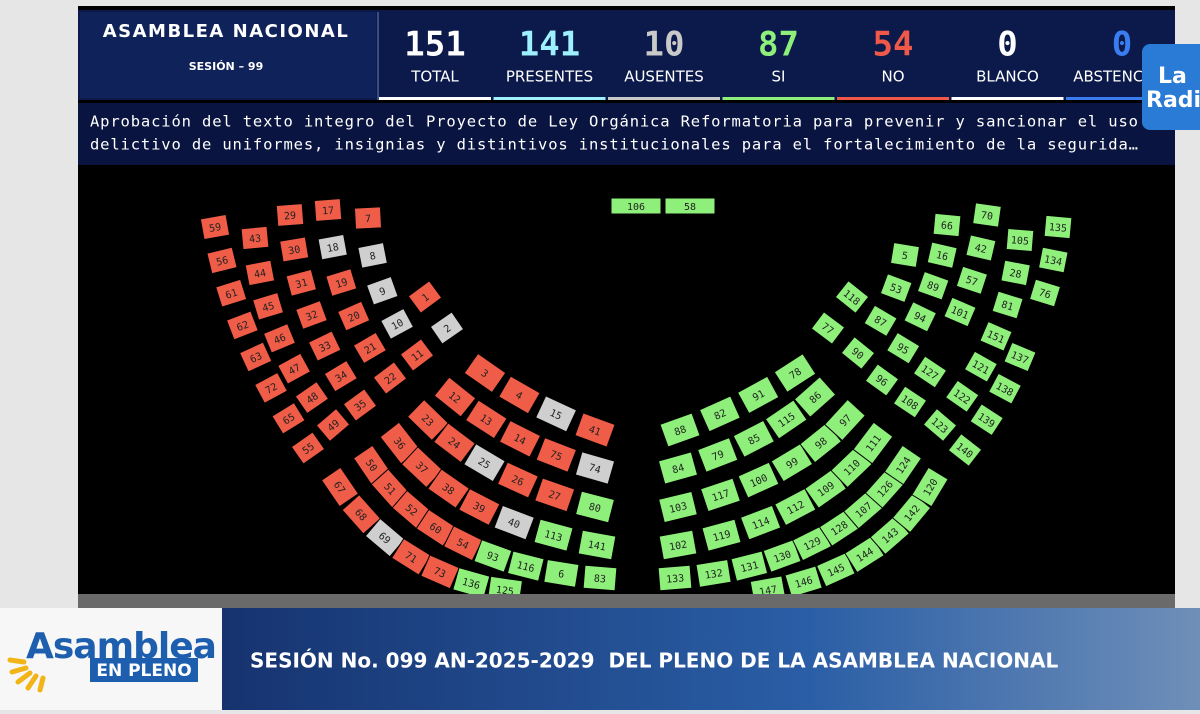  What do you see at coordinates (471, 584) in the screenshot?
I see `seat-number: 136` at bounding box center [471, 584].